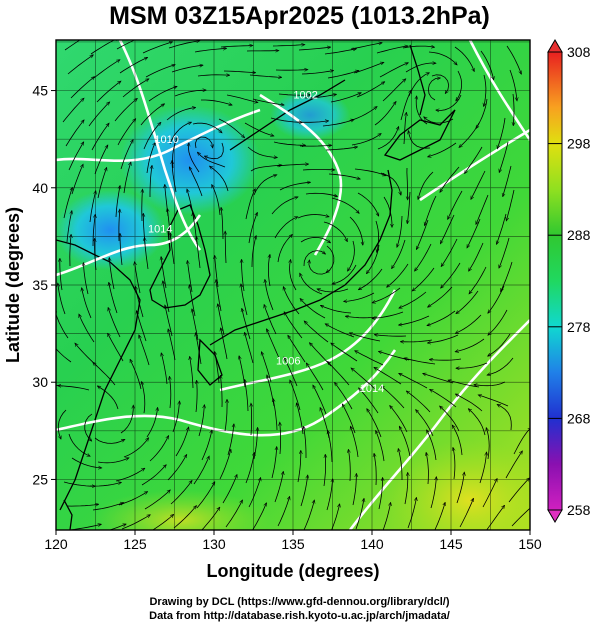  I want to click on x-tick-label: 130, so click(214, 544).